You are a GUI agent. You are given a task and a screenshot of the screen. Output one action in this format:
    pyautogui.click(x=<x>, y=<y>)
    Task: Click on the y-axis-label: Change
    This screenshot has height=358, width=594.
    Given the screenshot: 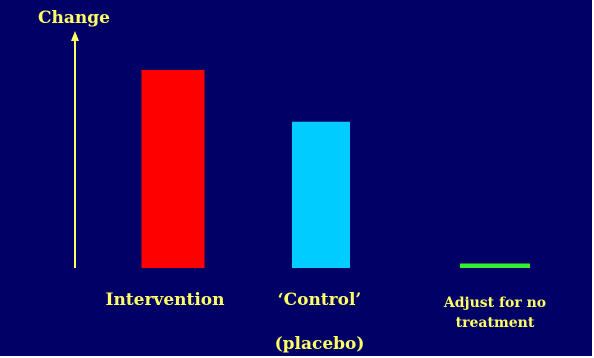 What is the action you would take?
    pyautogui.click(x=74, y=18)
    